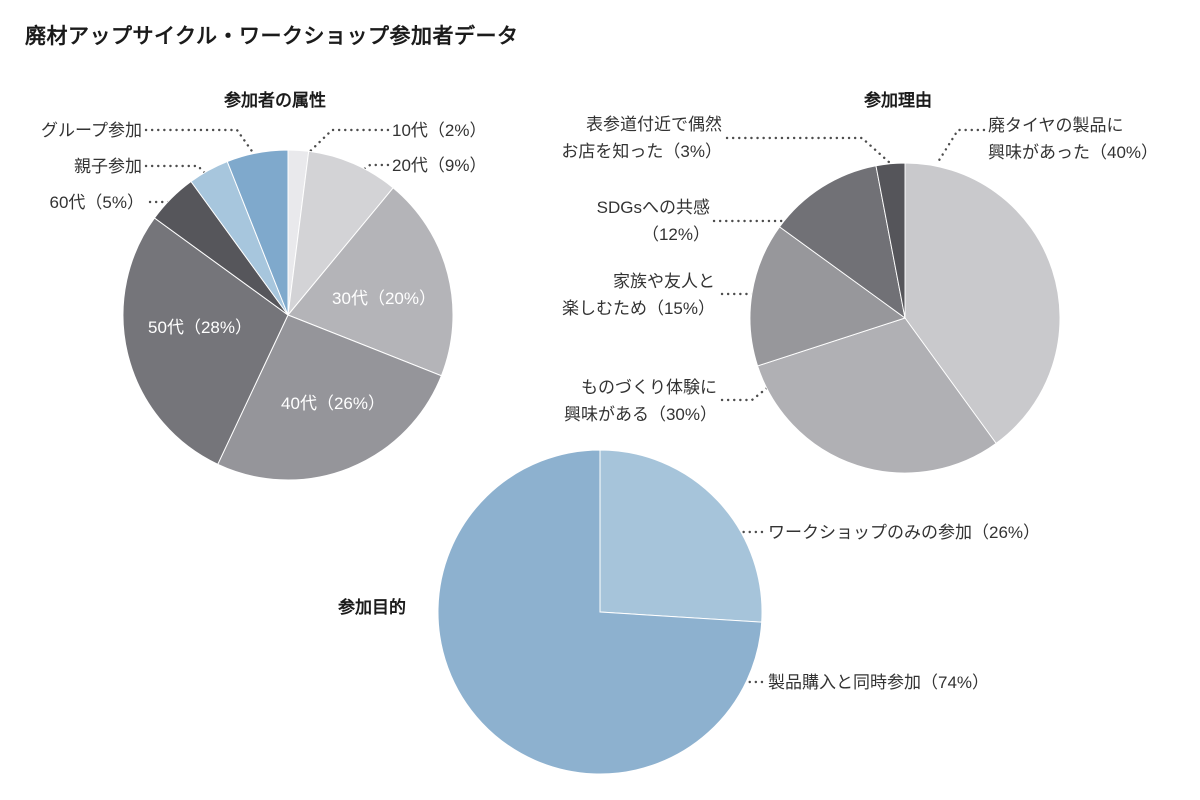 This screenshot has height=800, width=1200. Describe the element at coordinates (200, 327) in the screenshot. I see `label-fifties: 50代（28%）` at that location.